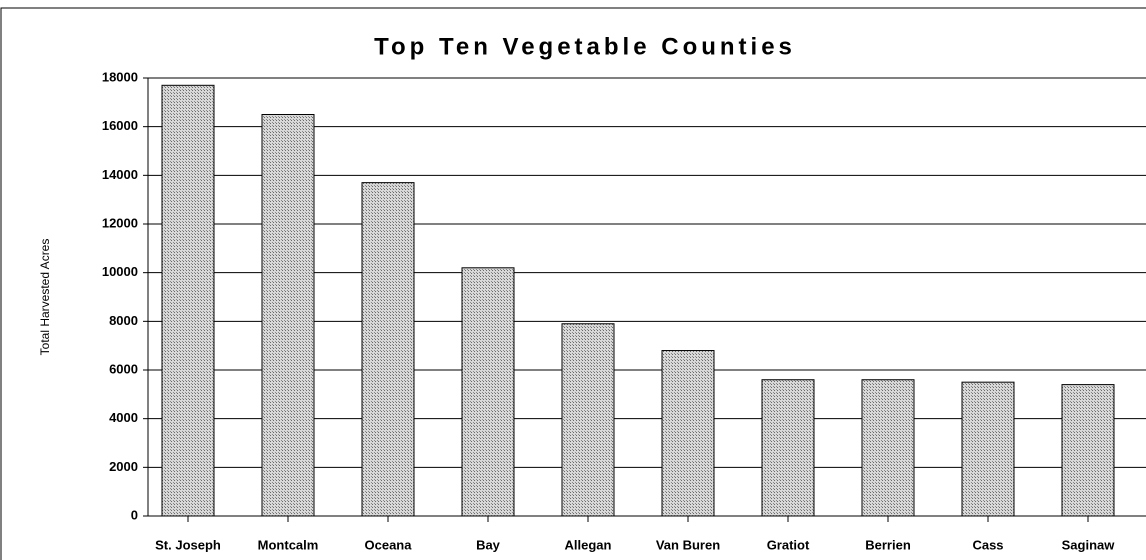 This screenshot has width=1146, height=560. I want to click on x-tick-label: Montcalm, so click(288, 544).